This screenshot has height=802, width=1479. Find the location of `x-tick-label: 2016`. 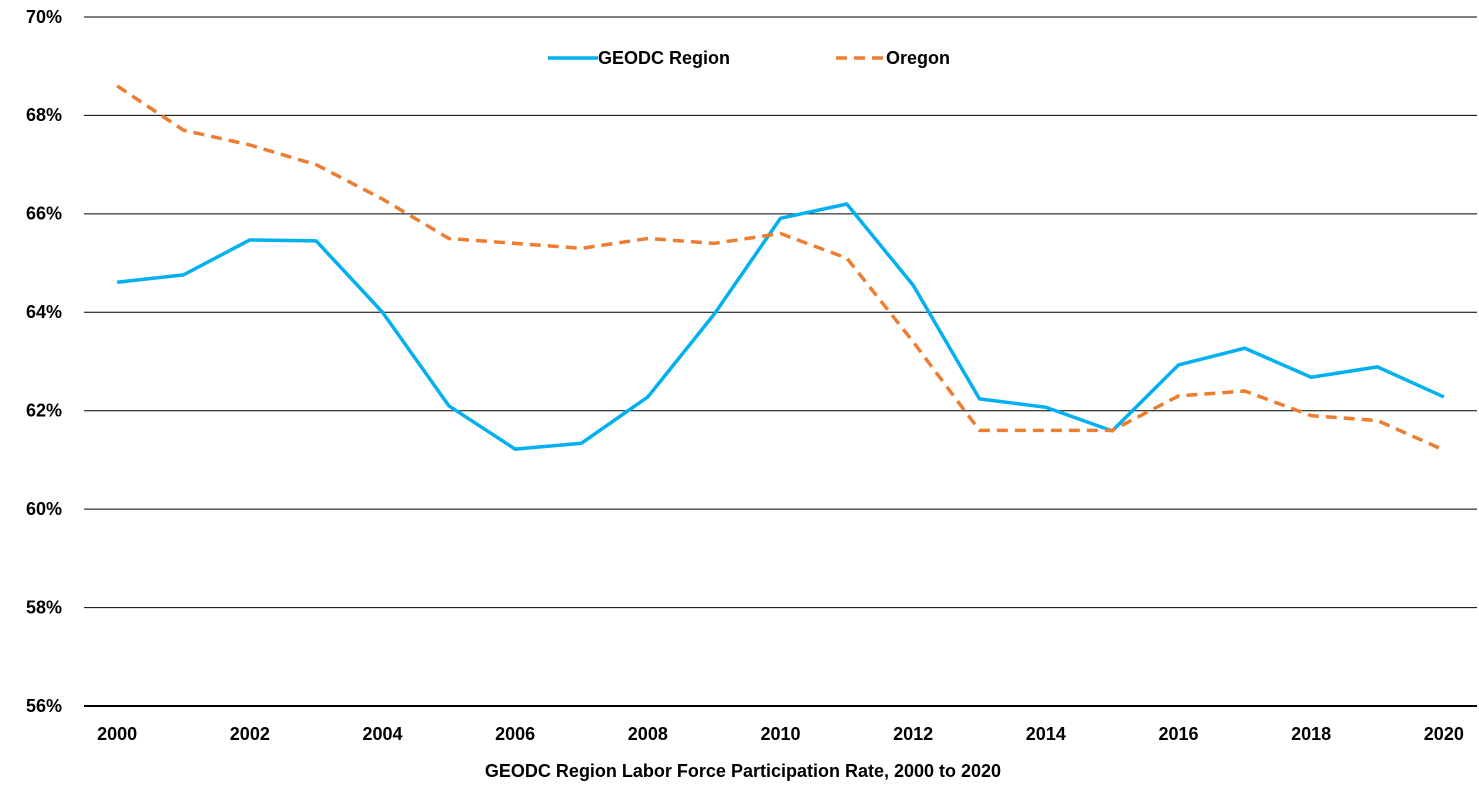

x-tick-label: 2016 is located at coordinates (1178, 734).